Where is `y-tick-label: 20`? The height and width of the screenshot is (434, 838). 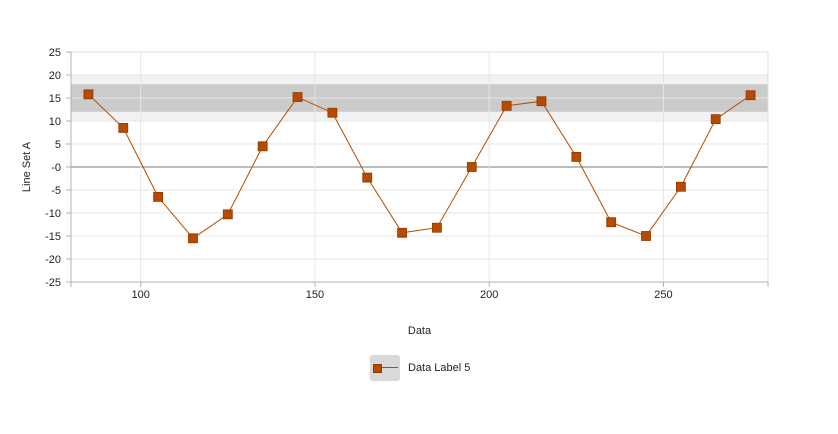 y-tick-label: 20 is located at coordinates (55, 76).